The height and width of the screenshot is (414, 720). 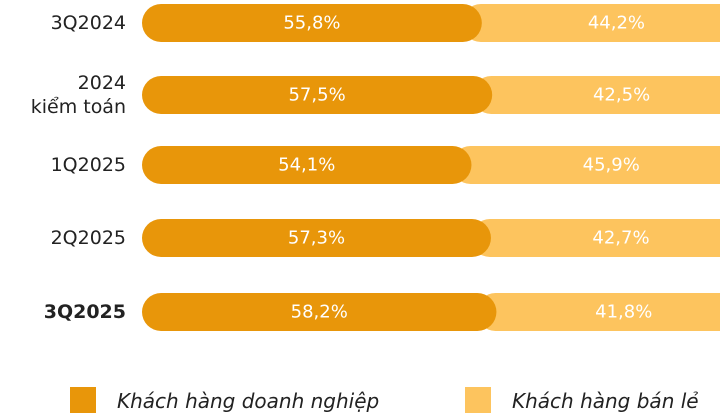 I want to click on value-label: 45,9%, so click(x=611, y=165).